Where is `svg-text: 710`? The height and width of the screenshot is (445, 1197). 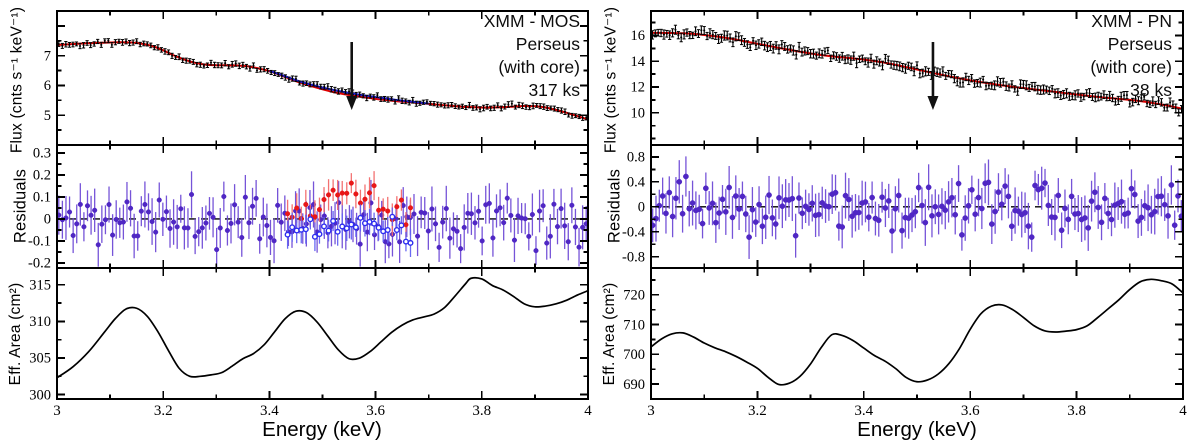
svg-text: 710 is located at coordinates (634, 325).